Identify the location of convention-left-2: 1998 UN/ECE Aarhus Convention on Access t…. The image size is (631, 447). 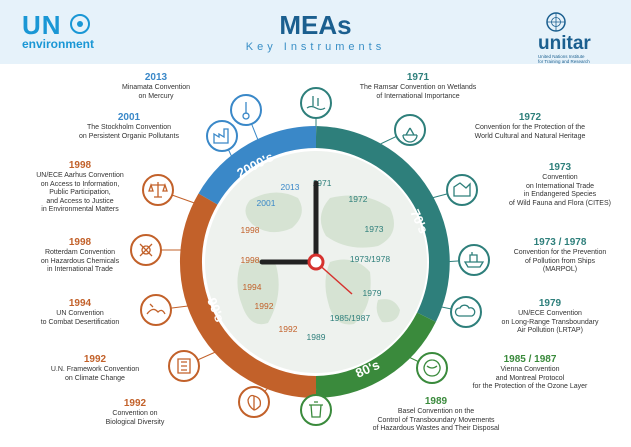
(80, 187).